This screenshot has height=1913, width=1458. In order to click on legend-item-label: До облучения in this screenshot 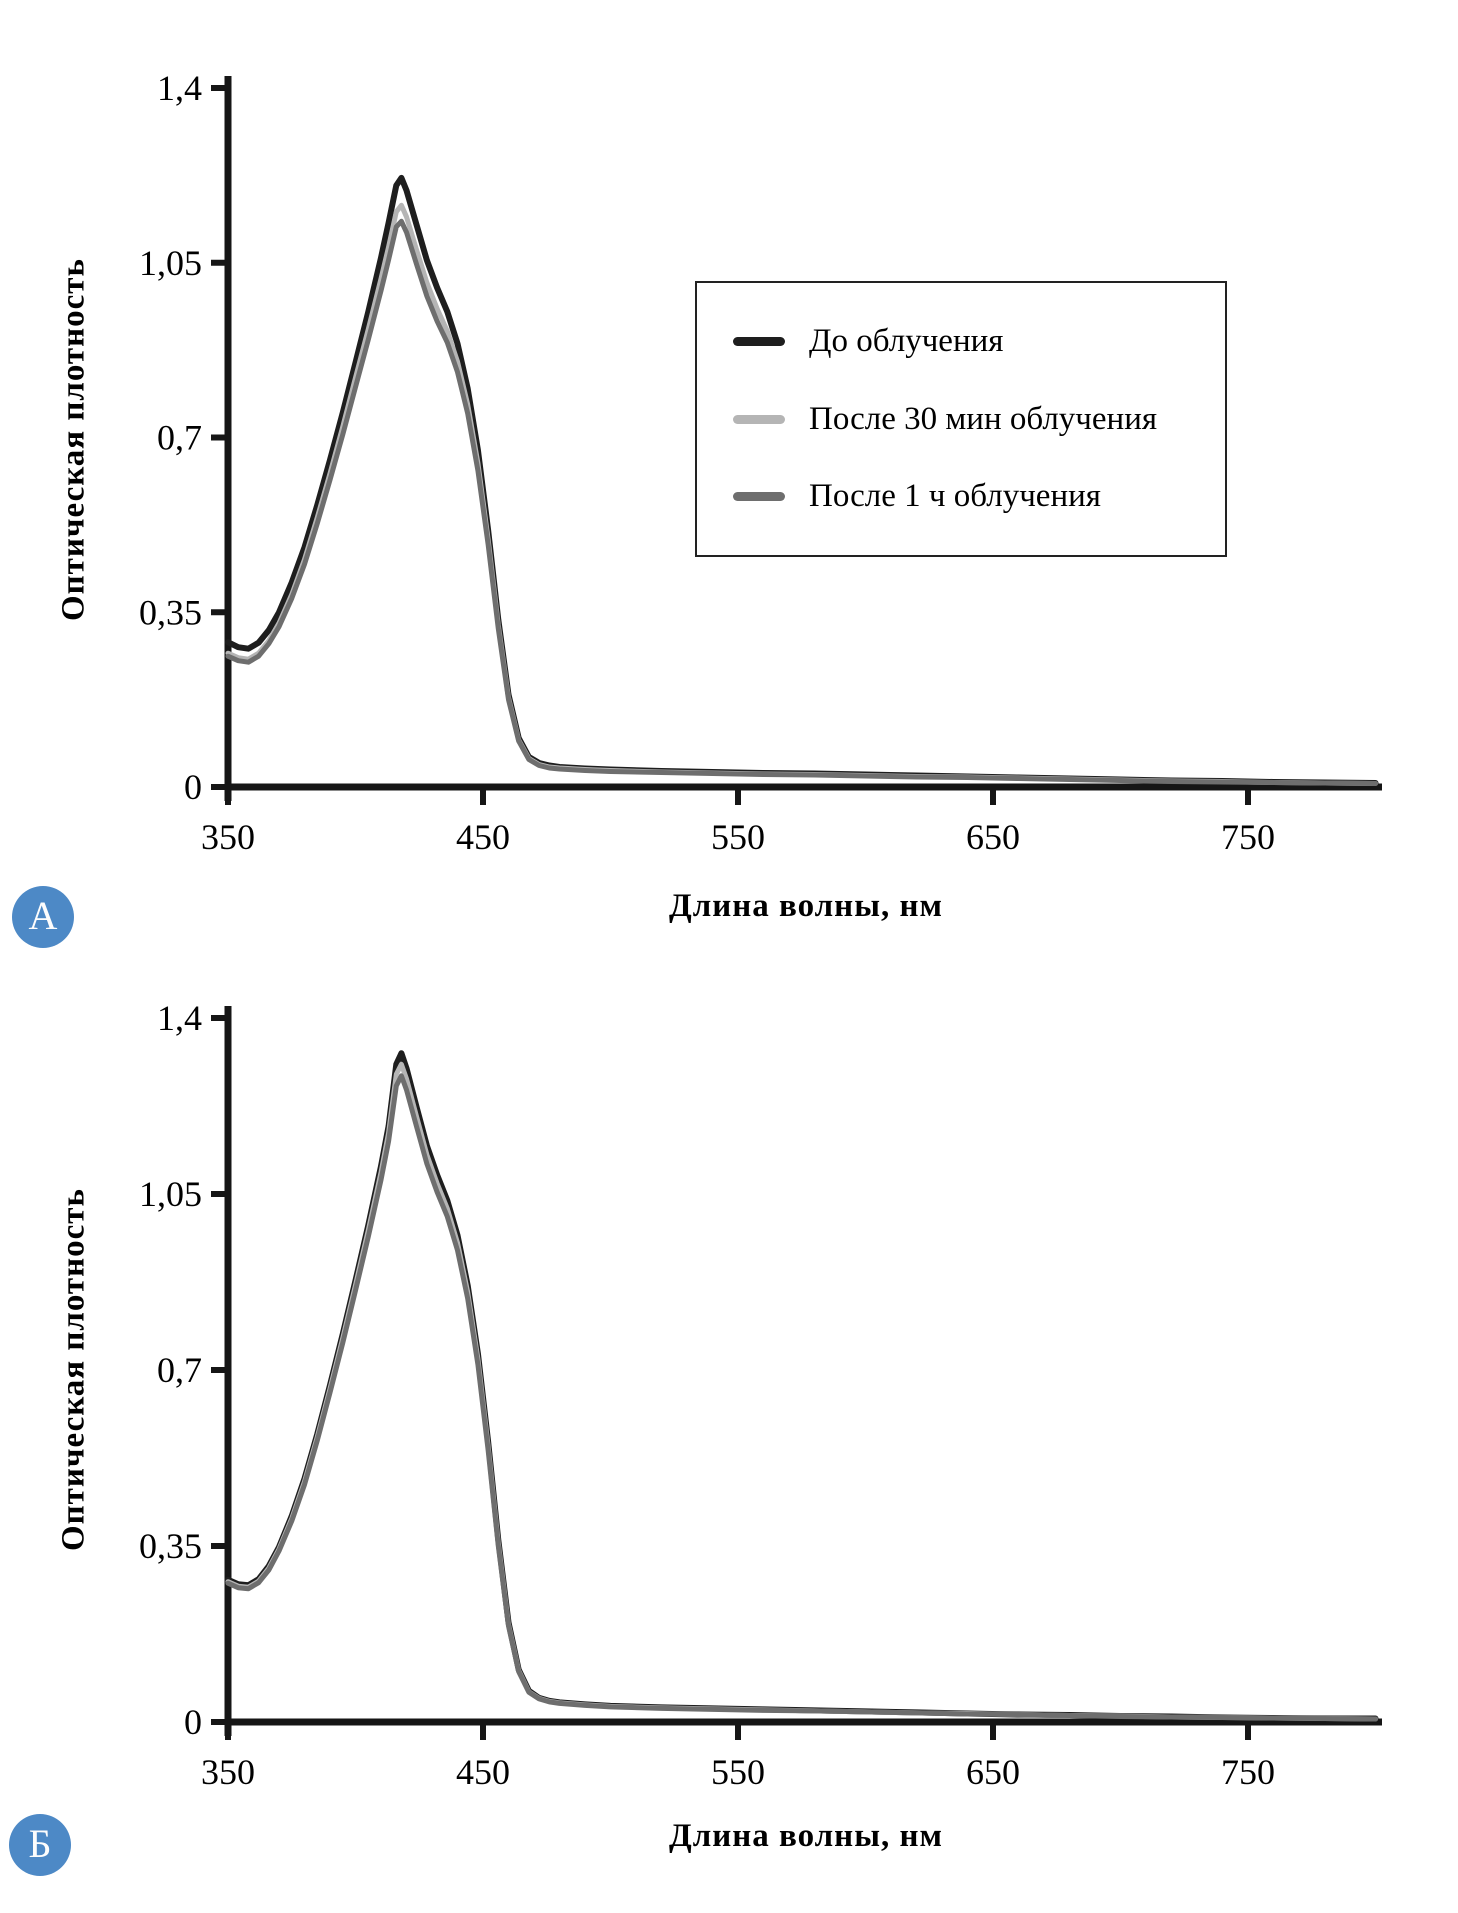, I will do `click(906, 341)`.